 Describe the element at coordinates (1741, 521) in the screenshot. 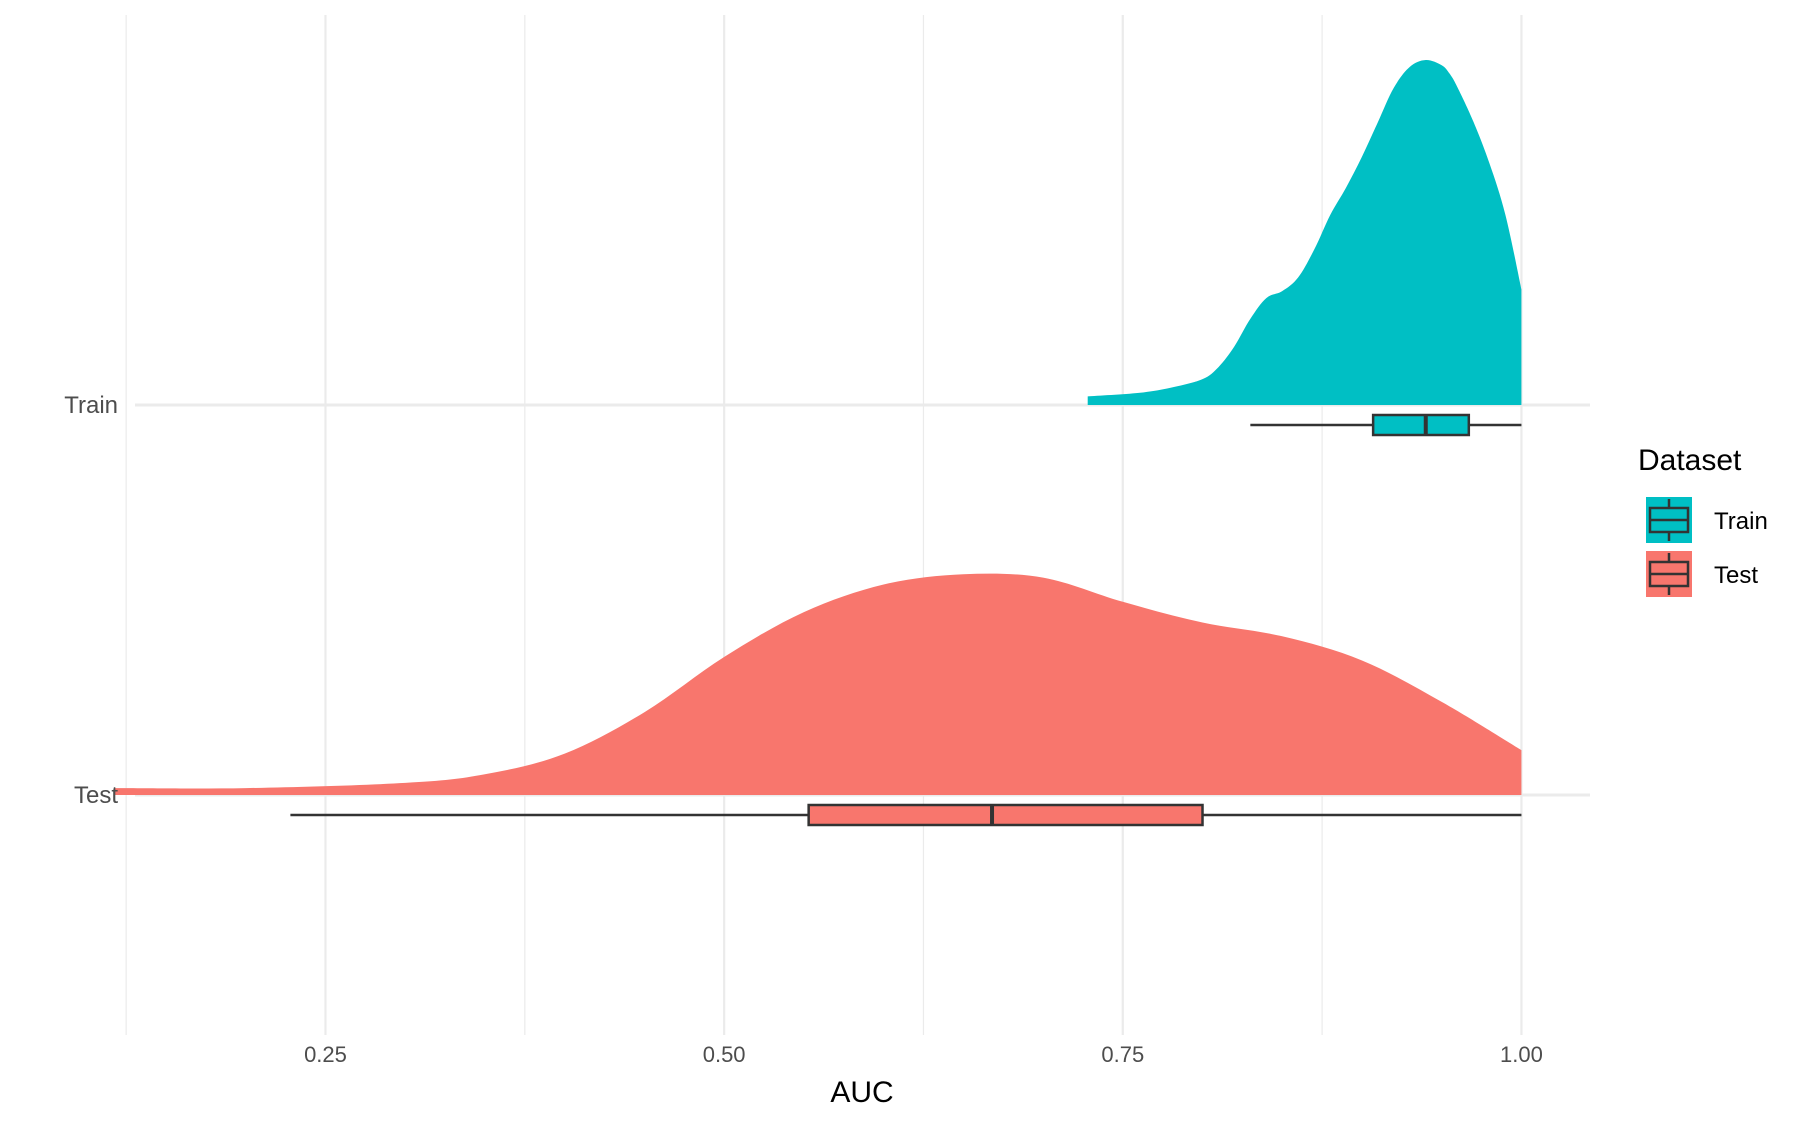

I see `legend-label-train: Train` at that location.